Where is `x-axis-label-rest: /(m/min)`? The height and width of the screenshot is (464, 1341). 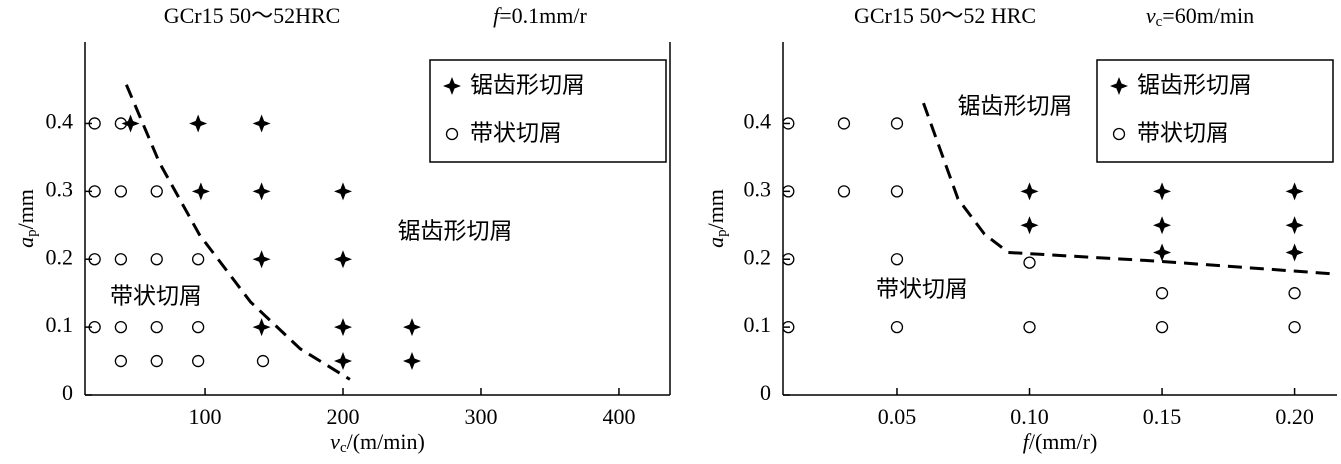
x-axis-label-rest: /(m/min) is located at coordinates (386, 441).